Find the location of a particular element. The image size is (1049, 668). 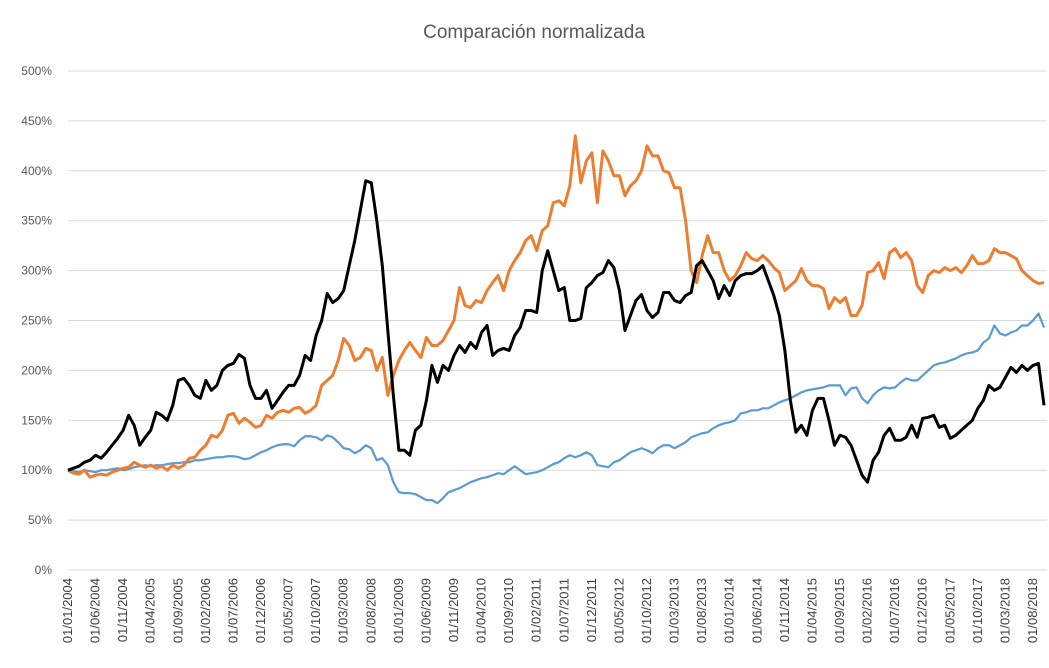

x-tick-label: 01/07/2016 is located at coordinates (894, 610).